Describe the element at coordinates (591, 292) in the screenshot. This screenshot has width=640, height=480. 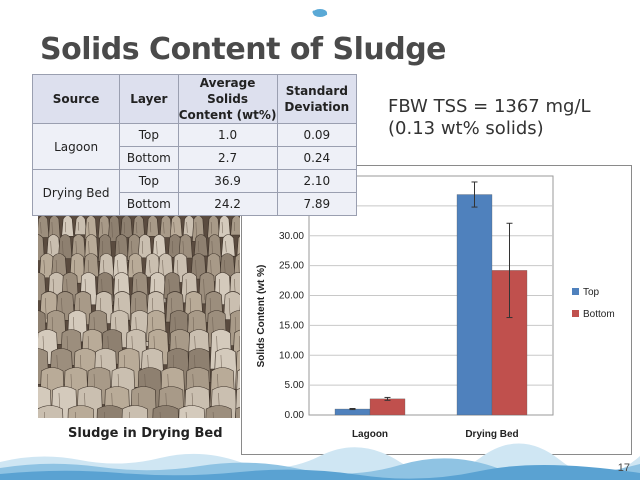
I see `legend-label: Top` at that location.